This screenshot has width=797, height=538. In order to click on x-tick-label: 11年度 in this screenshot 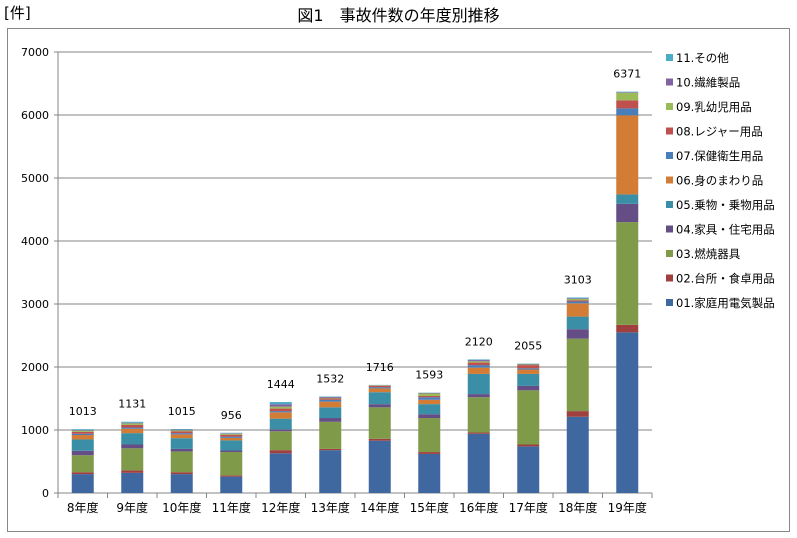, I will do `click(231, 507)`.